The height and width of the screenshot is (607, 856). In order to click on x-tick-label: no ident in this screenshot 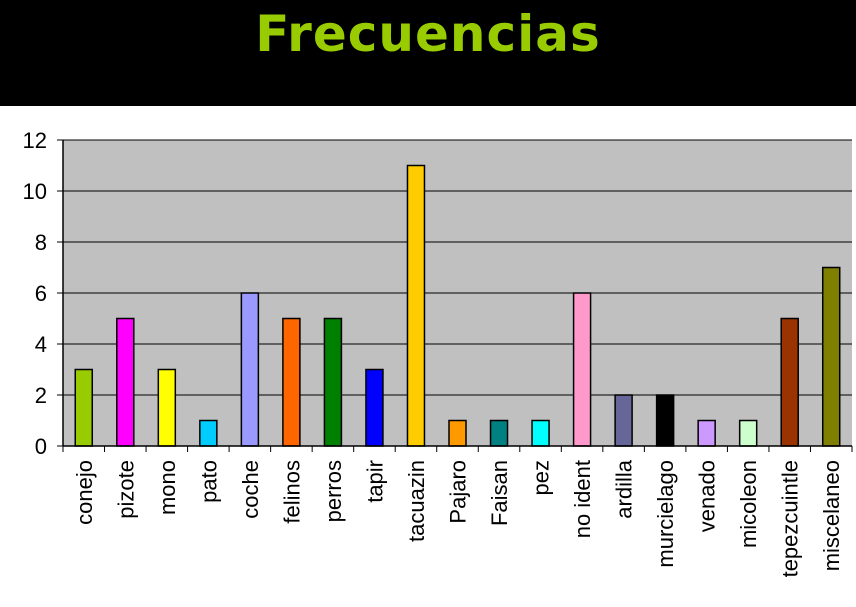, I will do `click(582, 499)`.